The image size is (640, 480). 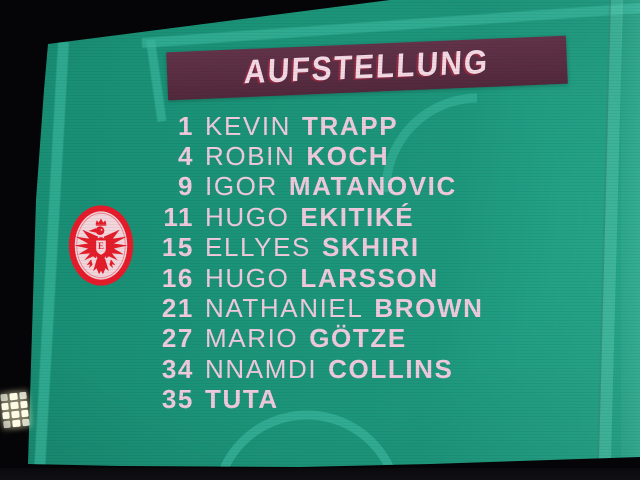 I want to click on pitch-touchline-graphic, so click(x=390, y=25).